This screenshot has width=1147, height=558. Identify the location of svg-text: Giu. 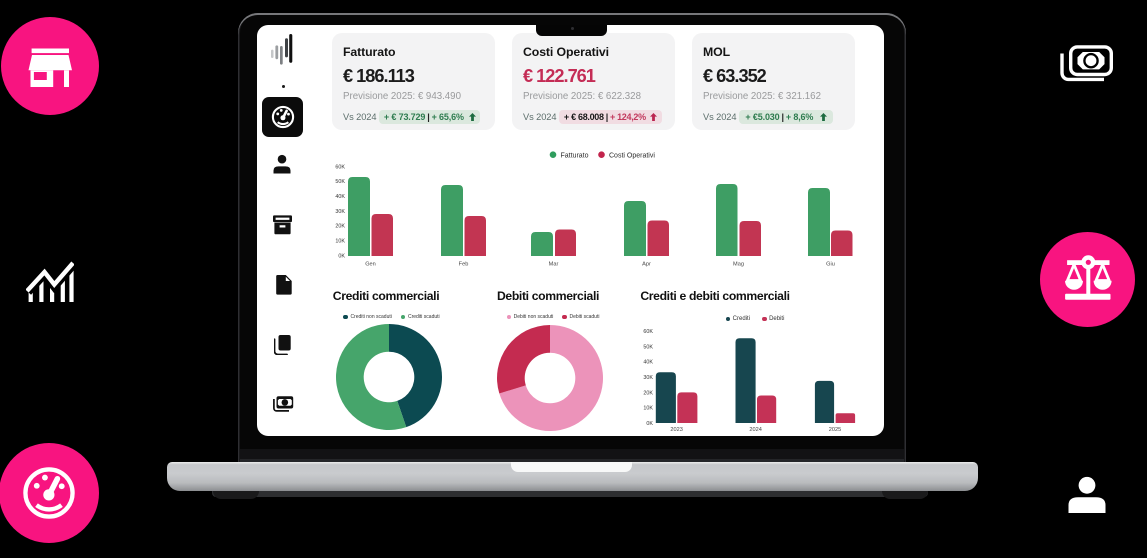
(830, 265).